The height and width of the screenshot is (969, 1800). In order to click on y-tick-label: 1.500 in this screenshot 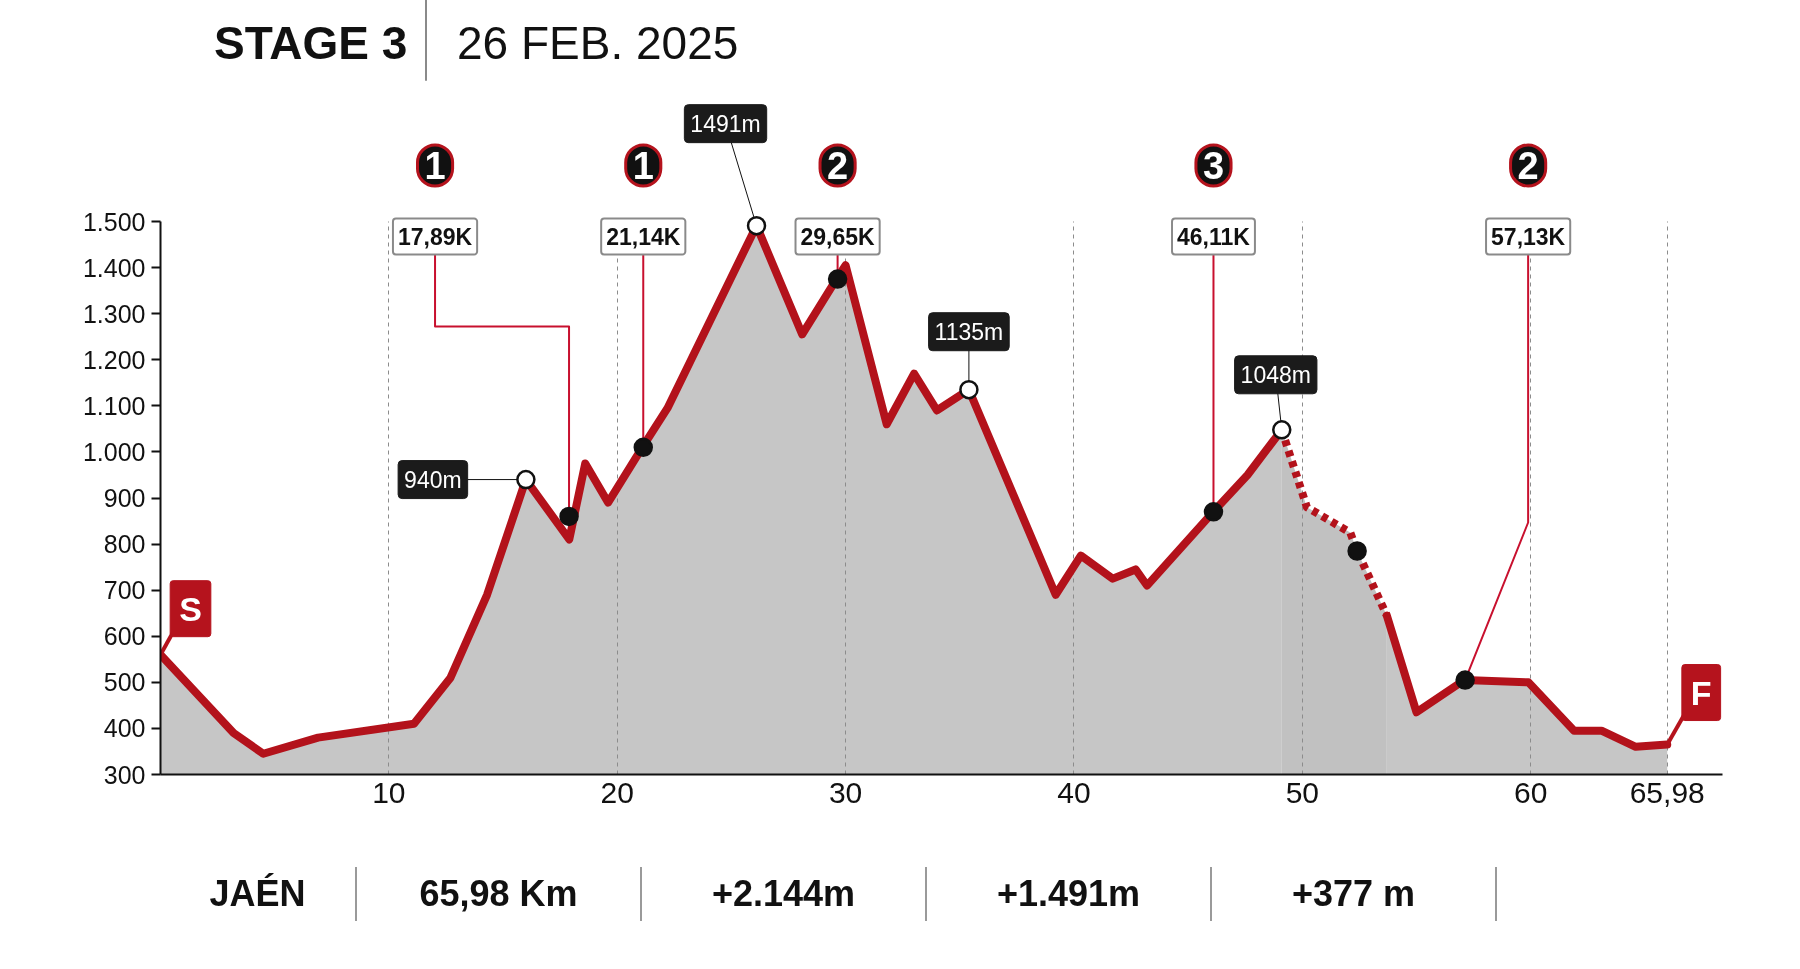, I will do `click(114, 221)`.